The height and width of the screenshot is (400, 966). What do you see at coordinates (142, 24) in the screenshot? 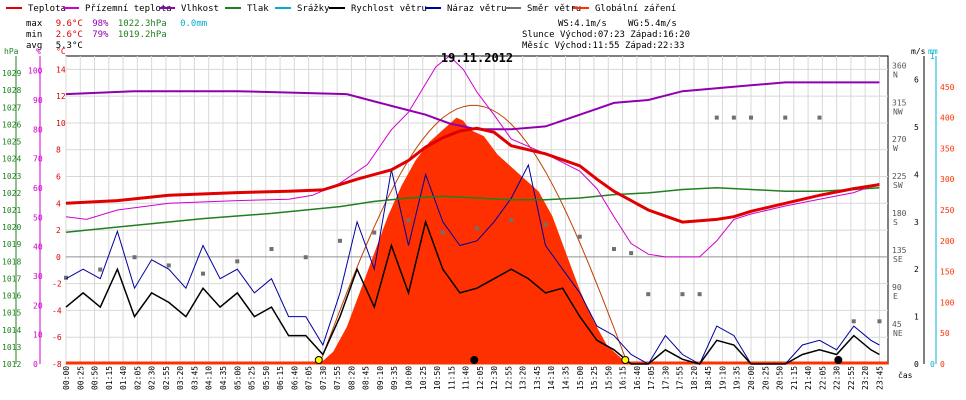
I see `stats-max-press: 1022.3hPa` at bounding box center [142, 24].